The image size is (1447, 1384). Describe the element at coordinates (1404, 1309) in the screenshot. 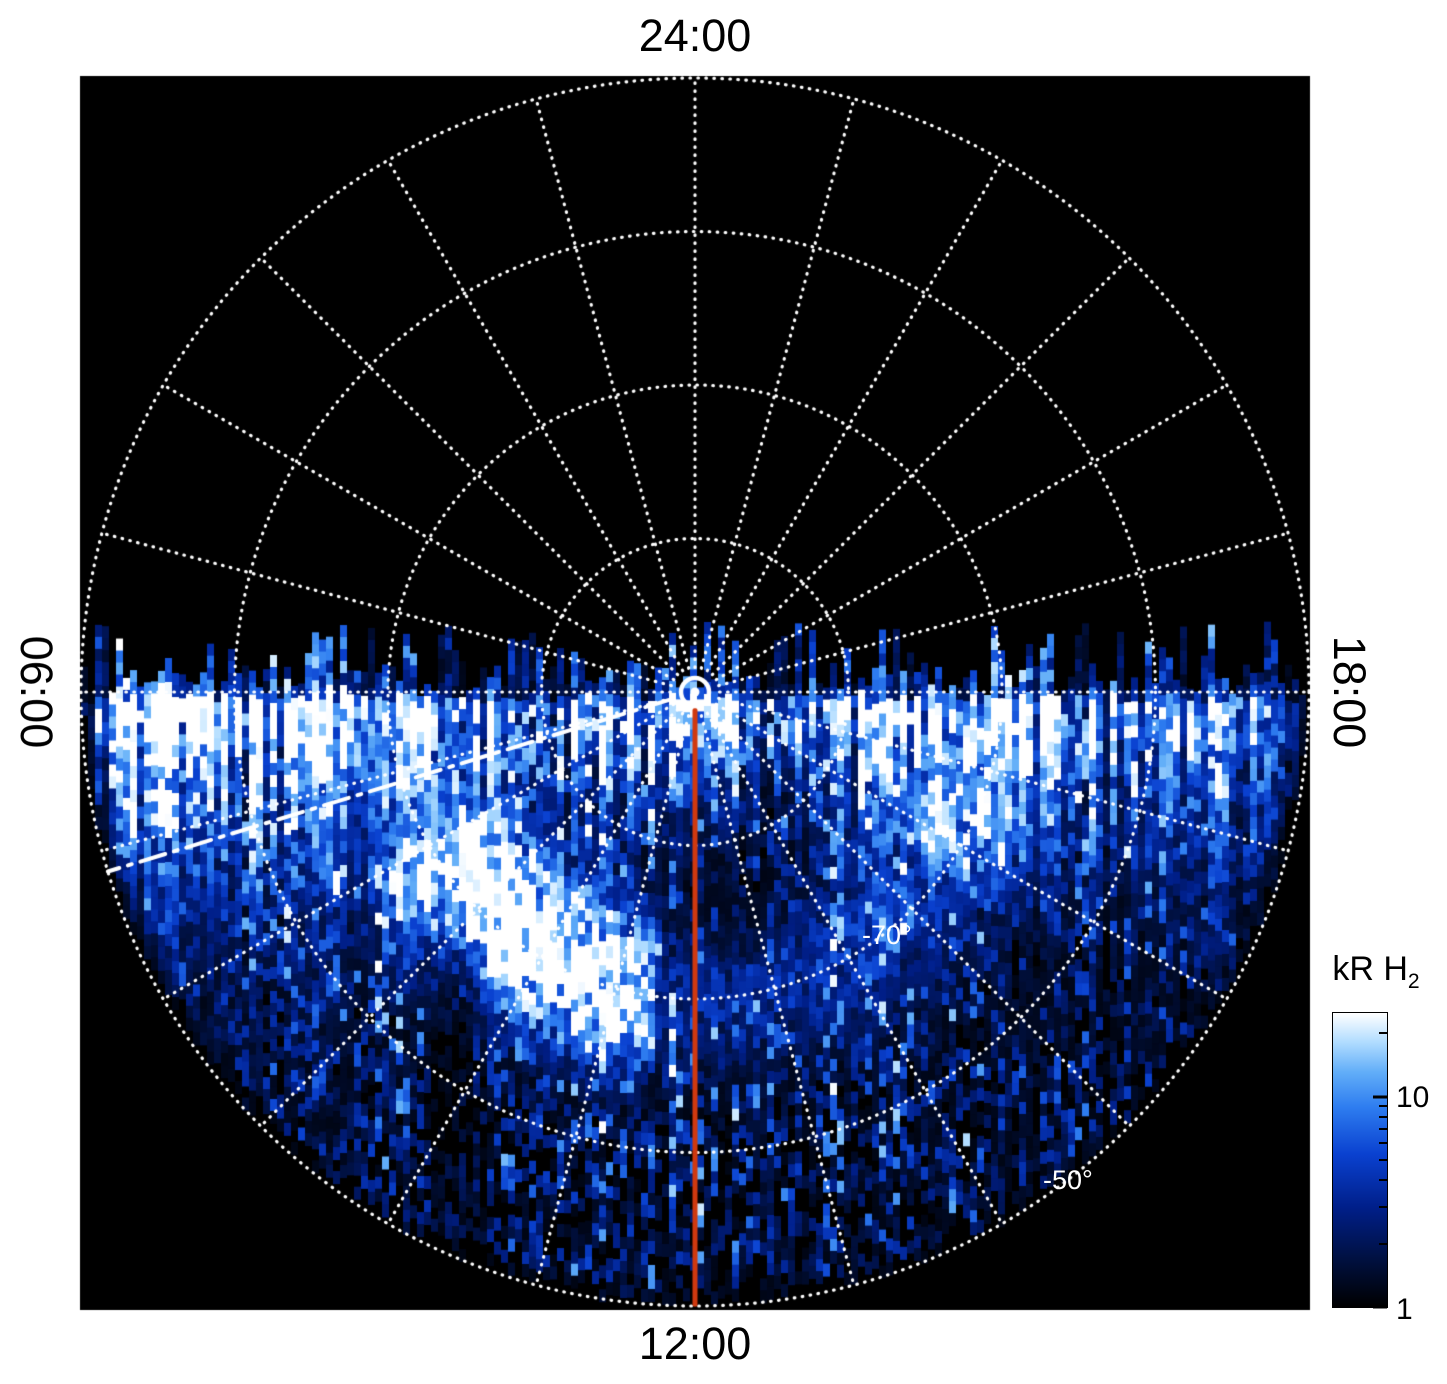

I see `colorbar-tick-label-1: 1` at that location.